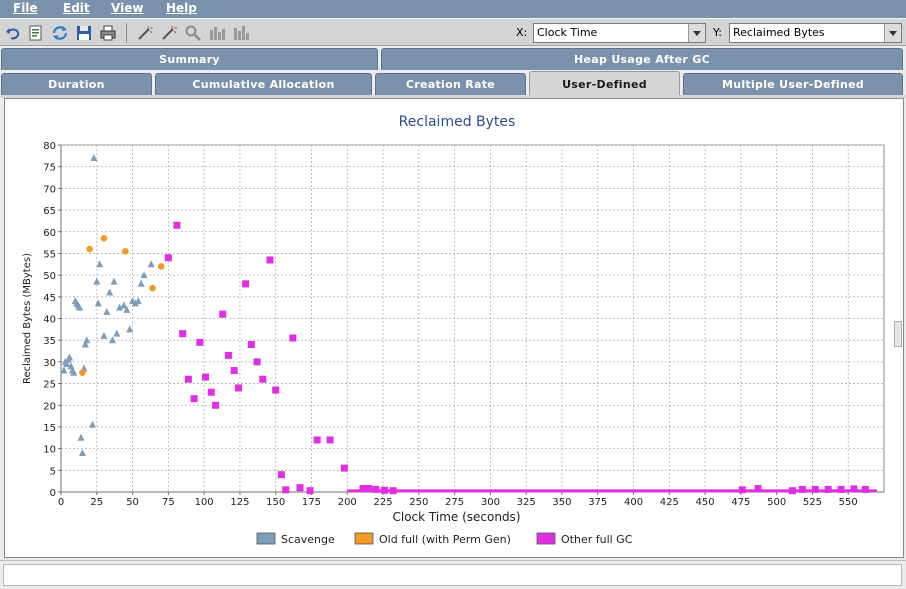 Image resolution: width=906 pixels, height=589 pixels. I want to click on legend-swatch-other-full-gc, so click(546, 538).